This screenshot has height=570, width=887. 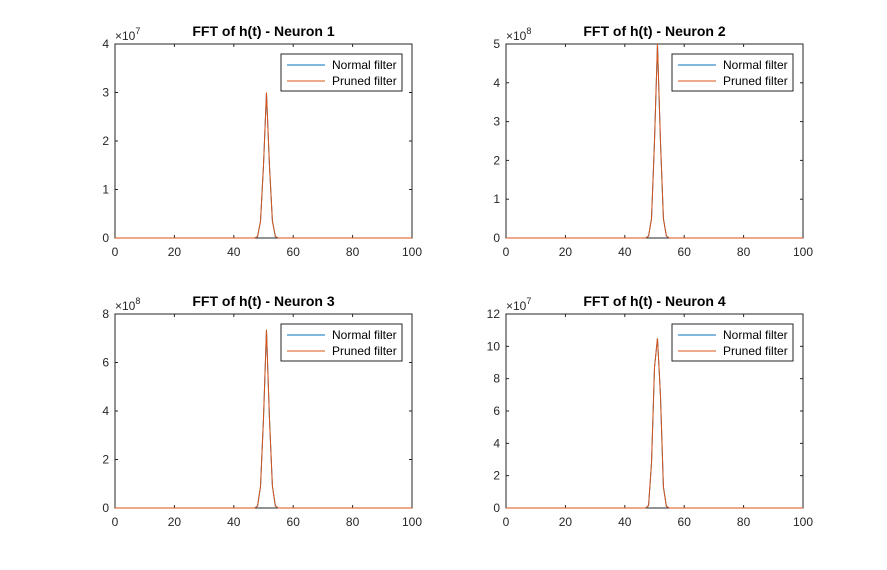 What do you see at coordinates (494, 346) in the screenshot?
I see `y-tick-label: 10` at bounding box center [494, 346].